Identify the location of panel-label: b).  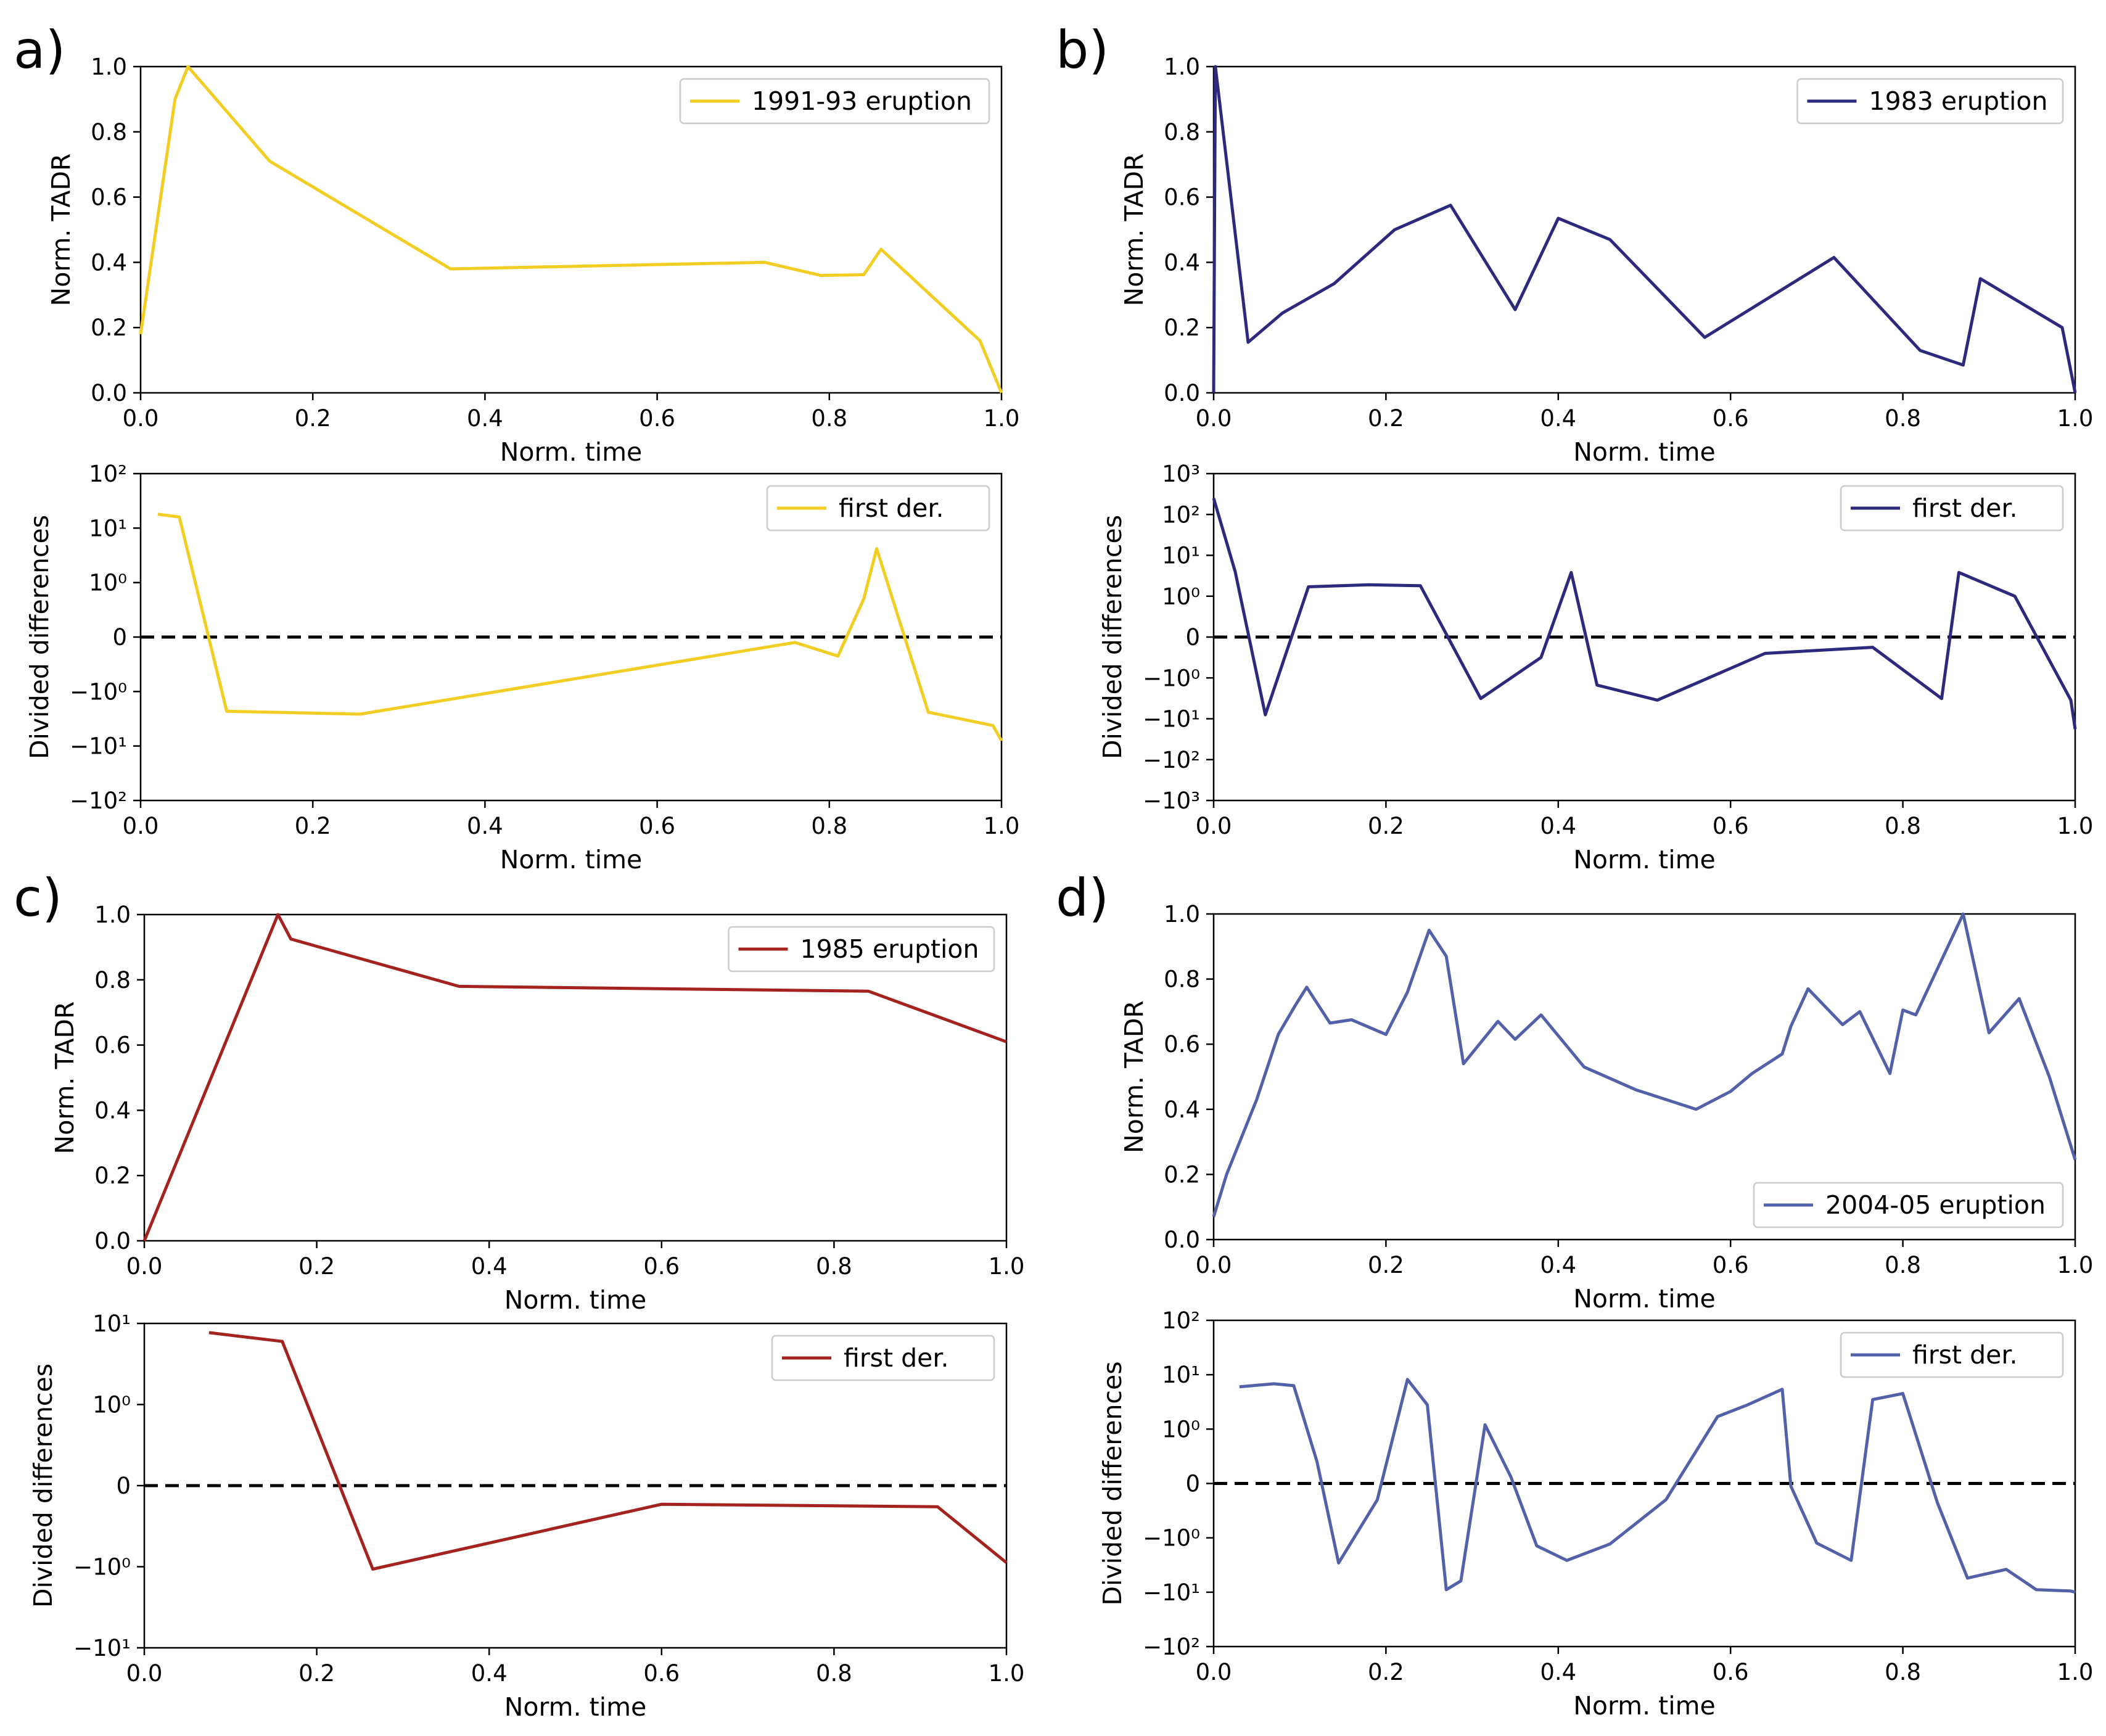
(1082, 50).